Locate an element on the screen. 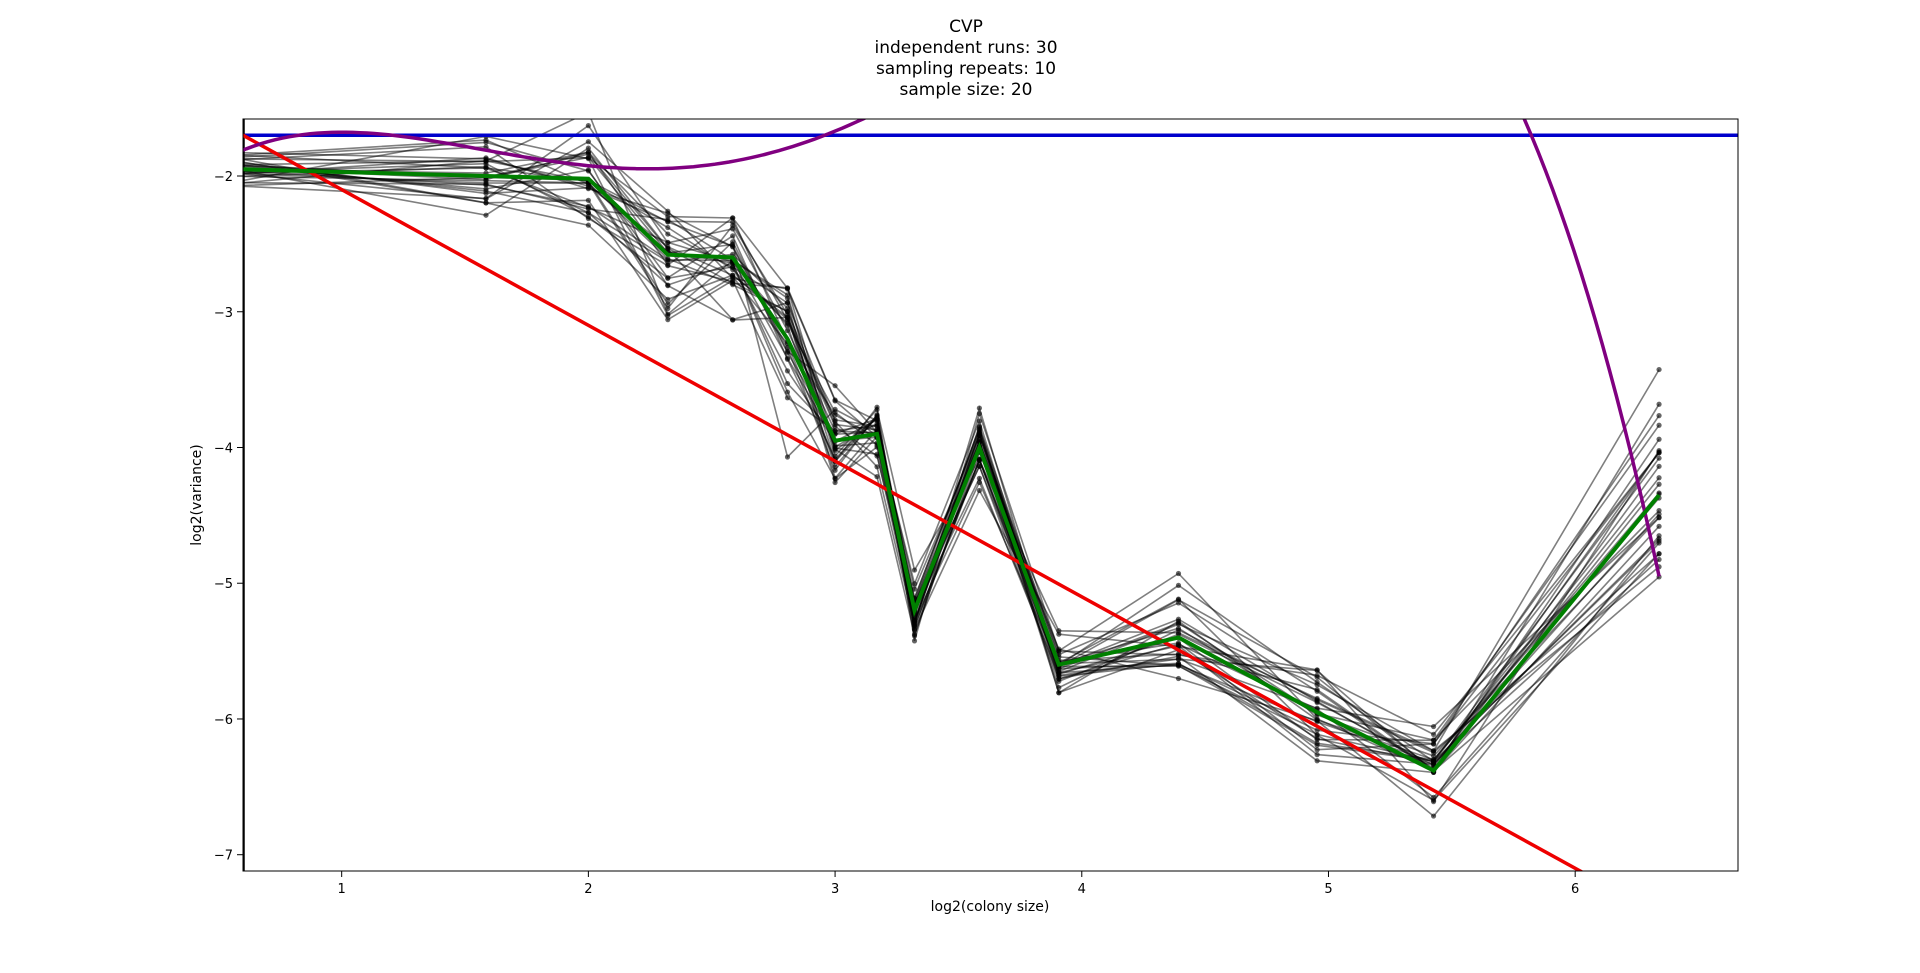 This screenshot has width=1920, height=973. x-tick-label: 2 is located at coordinates (588, 889).